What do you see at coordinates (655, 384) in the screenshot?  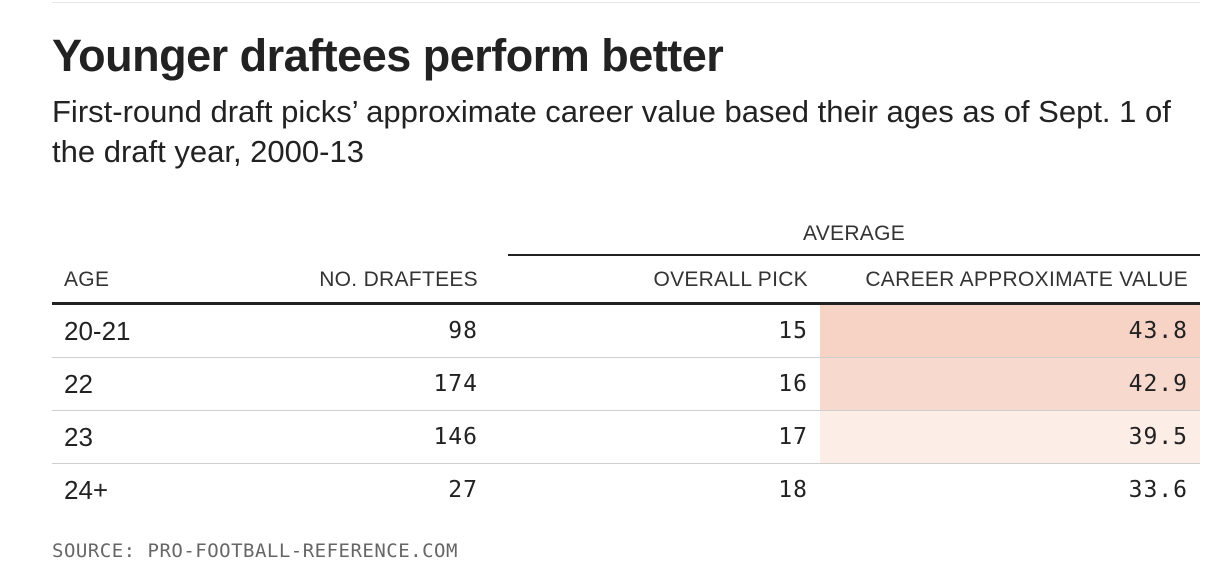 I see `overall-pick-cell: 16` at bounding box center [655, 384].